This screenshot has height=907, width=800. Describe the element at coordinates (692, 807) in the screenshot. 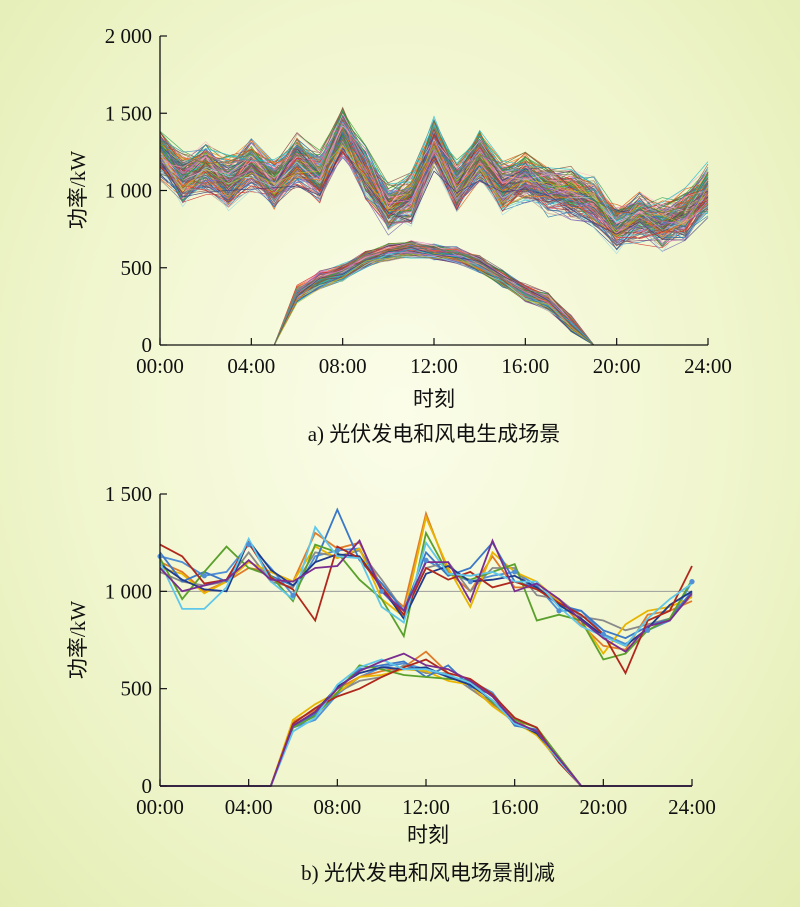

I see `chart-b-x-tick-label: 24:00` at that location.